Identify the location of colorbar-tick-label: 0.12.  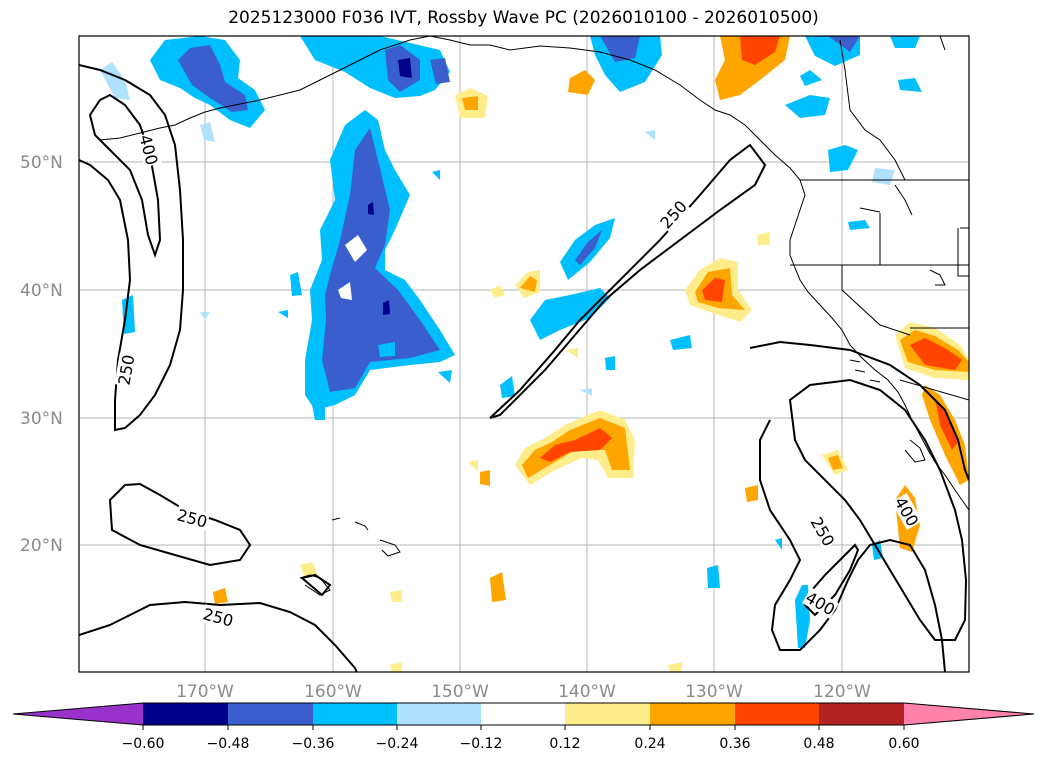
(564, 744).